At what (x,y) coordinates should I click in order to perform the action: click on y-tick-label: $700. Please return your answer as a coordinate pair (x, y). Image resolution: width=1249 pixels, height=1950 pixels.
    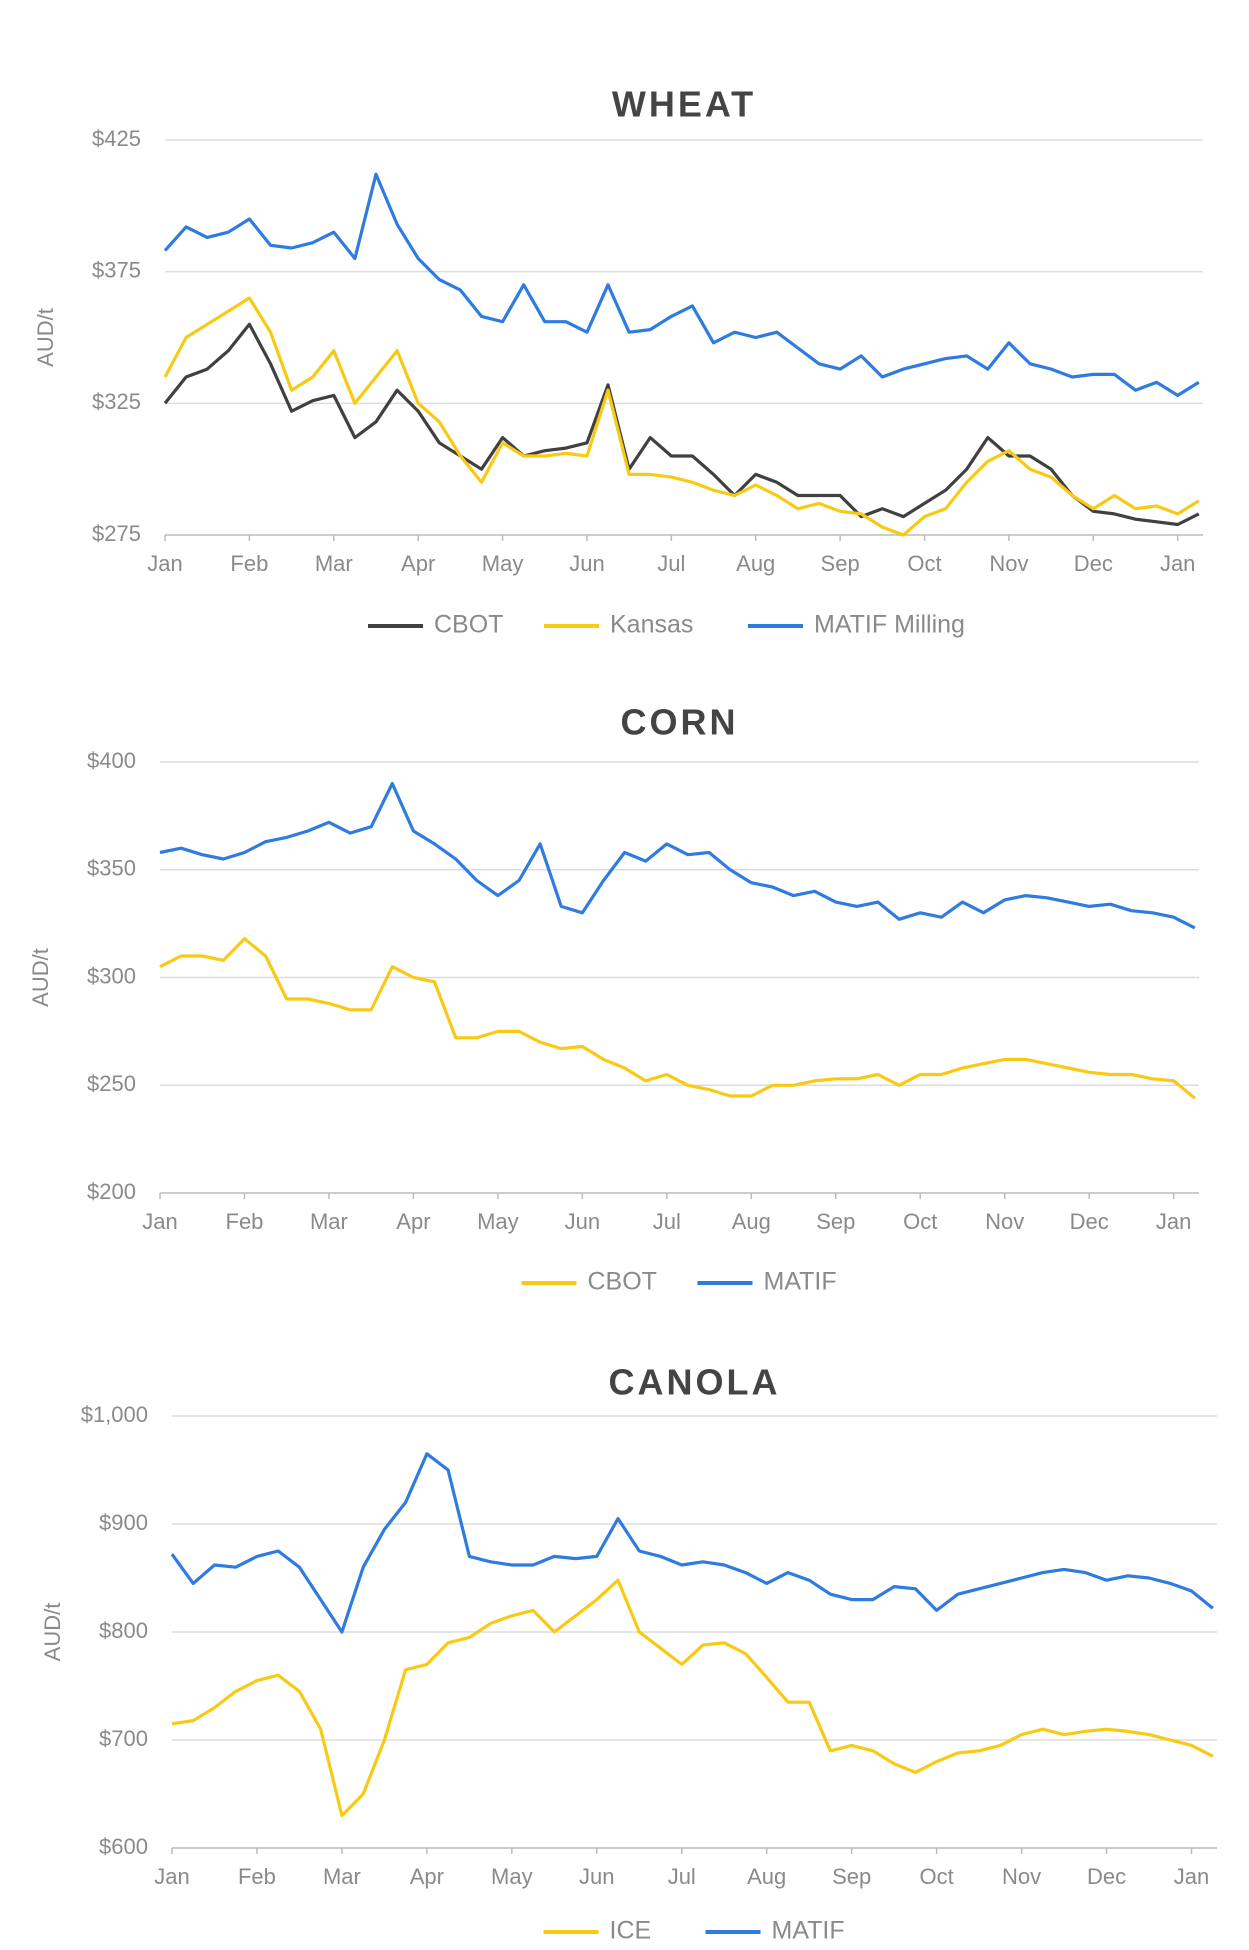
    Looking at the image, I should click on (123, 1738).